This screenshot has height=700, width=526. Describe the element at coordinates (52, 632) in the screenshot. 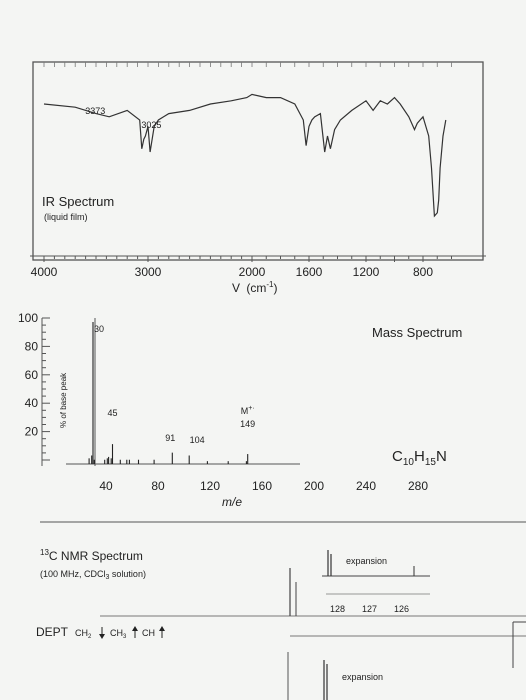

I see `dept-label: DEPT` at that location.